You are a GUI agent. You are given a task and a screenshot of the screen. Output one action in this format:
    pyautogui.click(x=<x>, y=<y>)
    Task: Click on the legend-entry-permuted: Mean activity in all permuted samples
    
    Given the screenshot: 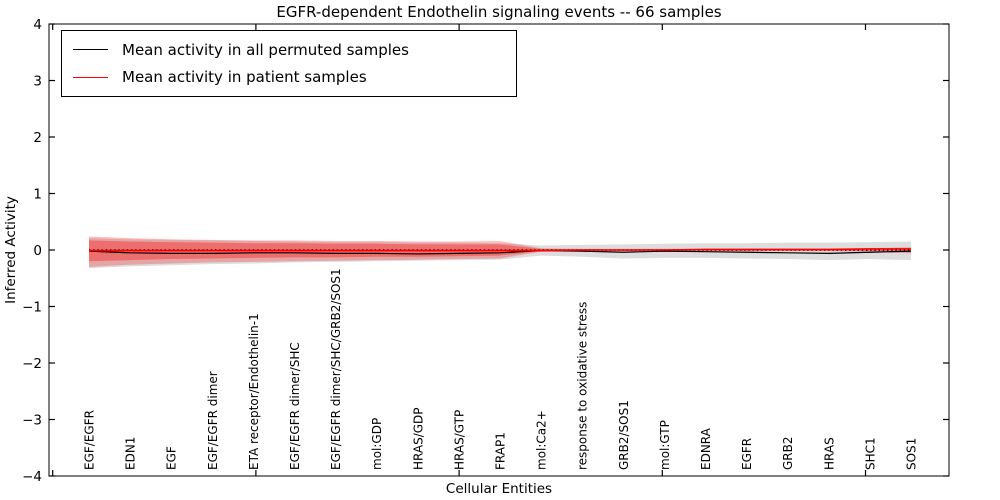 What is the action you would take?
    pyautogui.click(x=294, y=50)
    